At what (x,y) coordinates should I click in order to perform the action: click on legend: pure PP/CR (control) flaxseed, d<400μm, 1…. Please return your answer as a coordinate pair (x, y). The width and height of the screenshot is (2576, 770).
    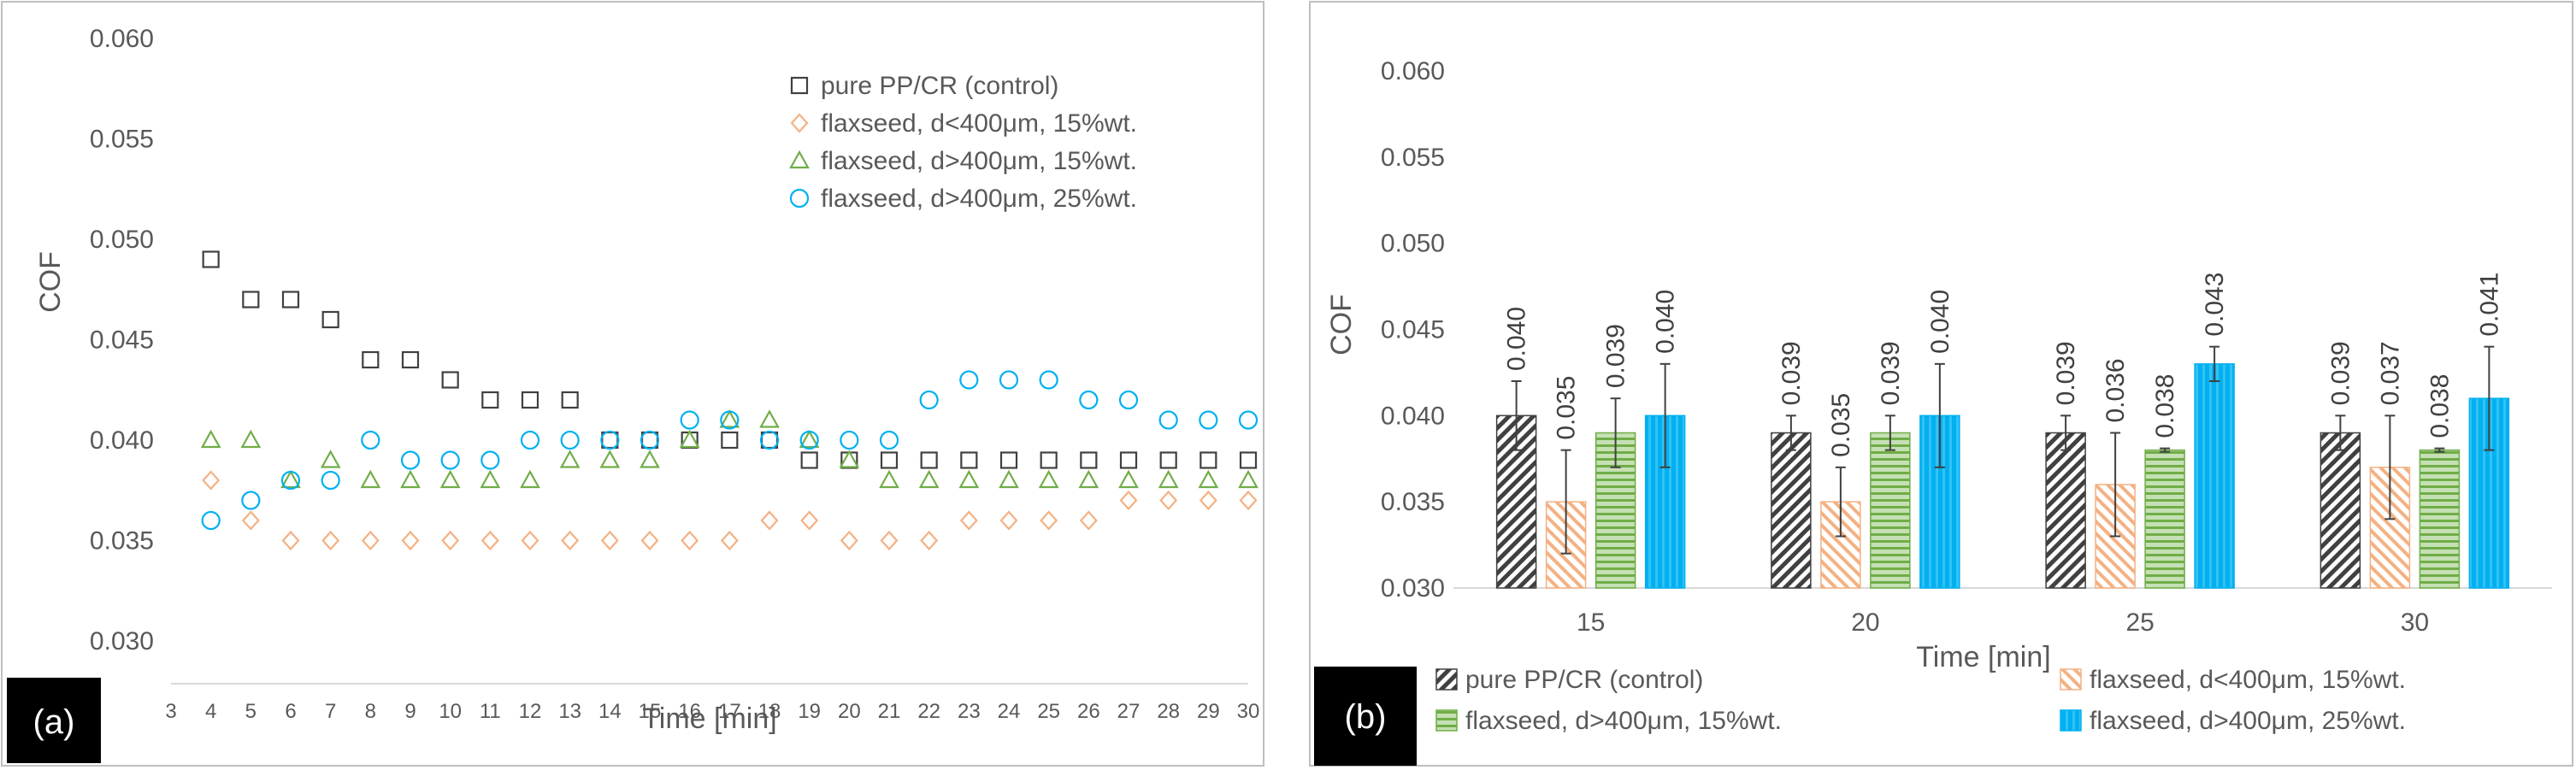
    Looking at the image, I should click on (1921, 700).